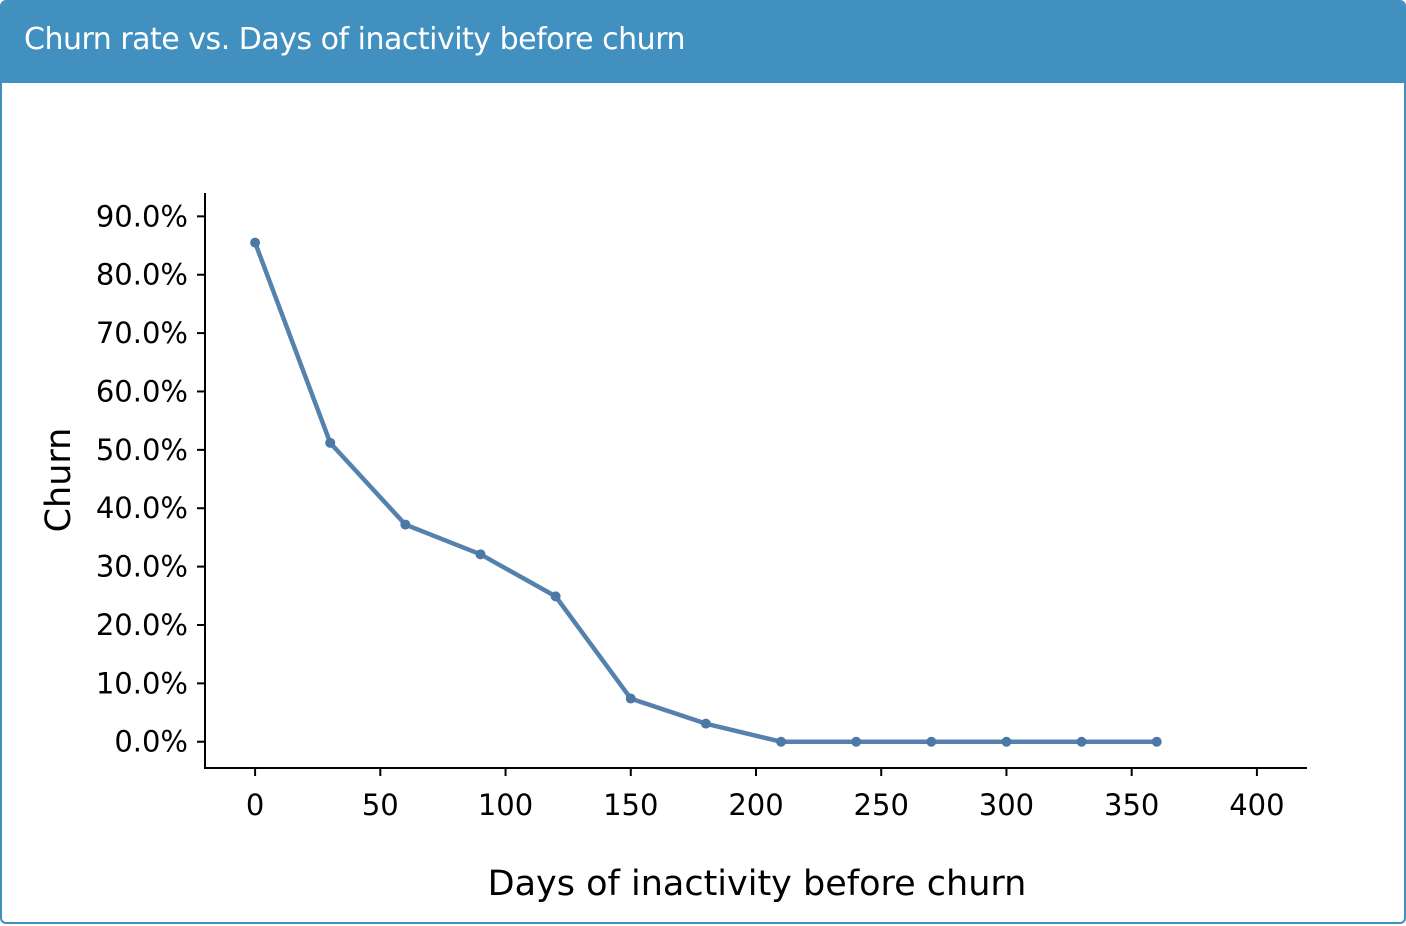  I want to click on x-tick-label: 100, so click(505, 805).